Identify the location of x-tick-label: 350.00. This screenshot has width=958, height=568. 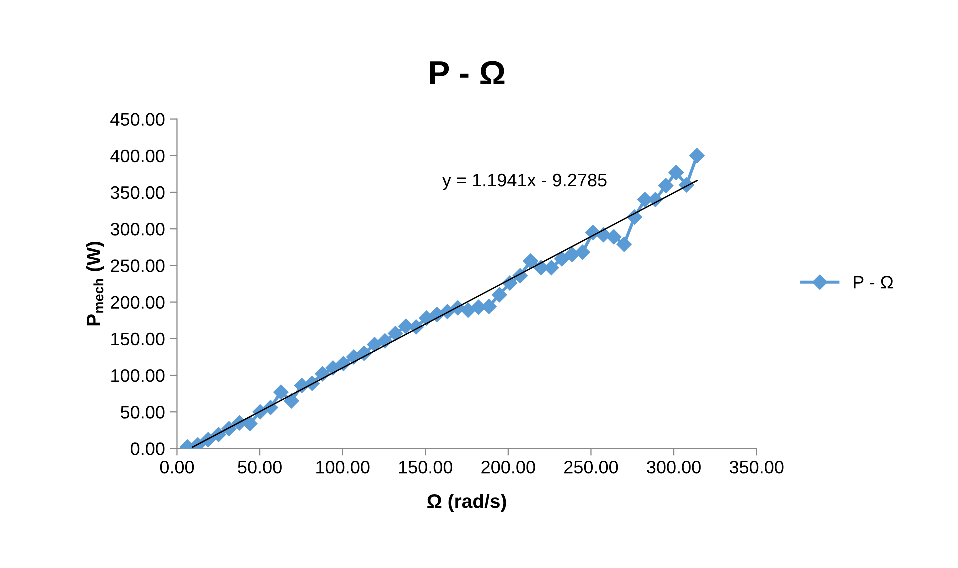
(757, 467).